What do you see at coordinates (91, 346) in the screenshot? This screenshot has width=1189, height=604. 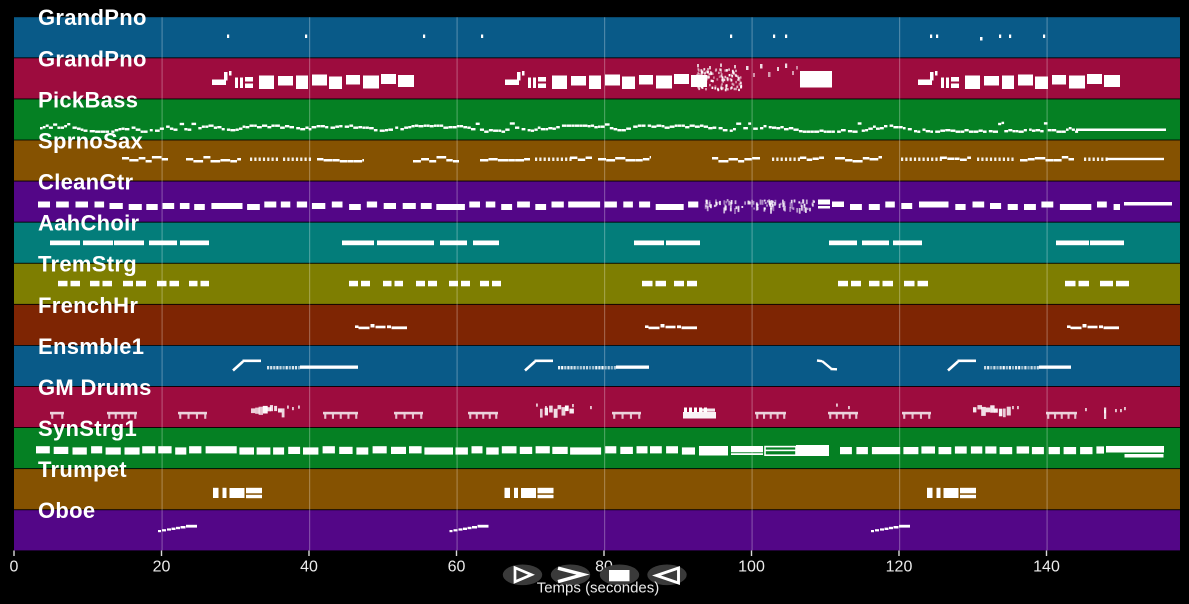 I see `svg-text: Ensmble1` at bounding box center [91, 346].